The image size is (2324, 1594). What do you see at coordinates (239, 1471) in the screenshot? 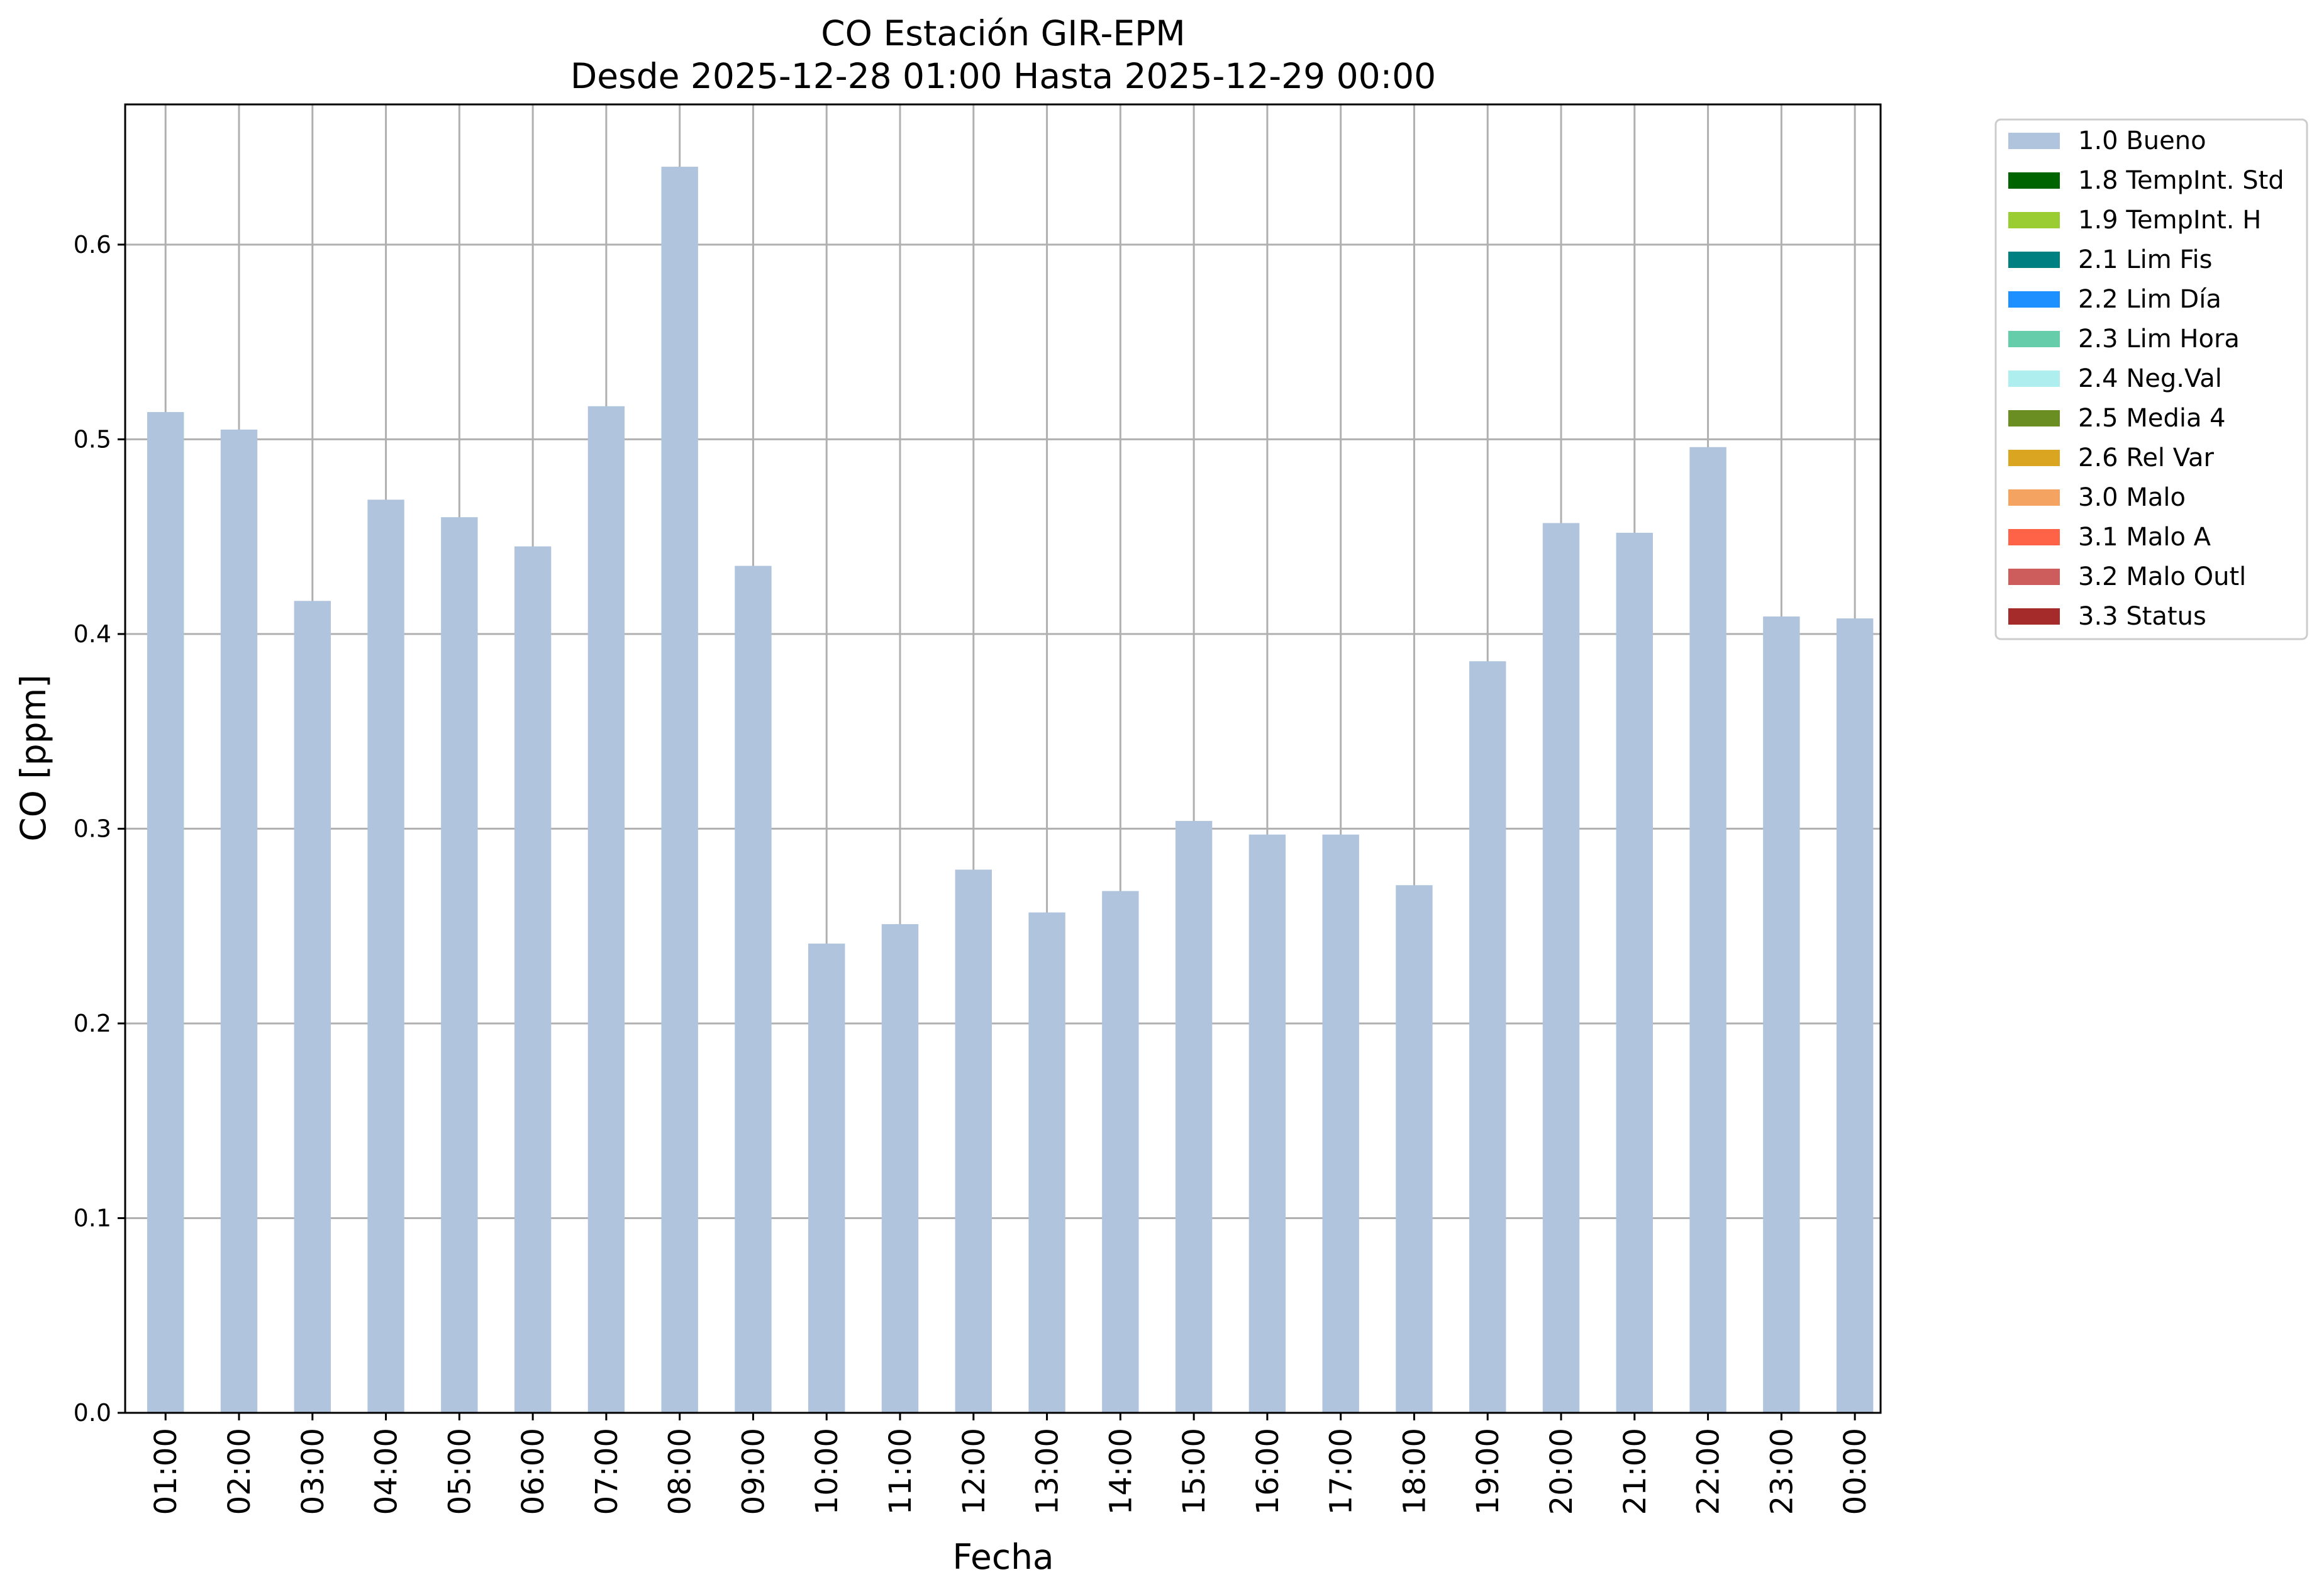
I see `x-tick-label: 02:00` at bounding box center [239, 1471].